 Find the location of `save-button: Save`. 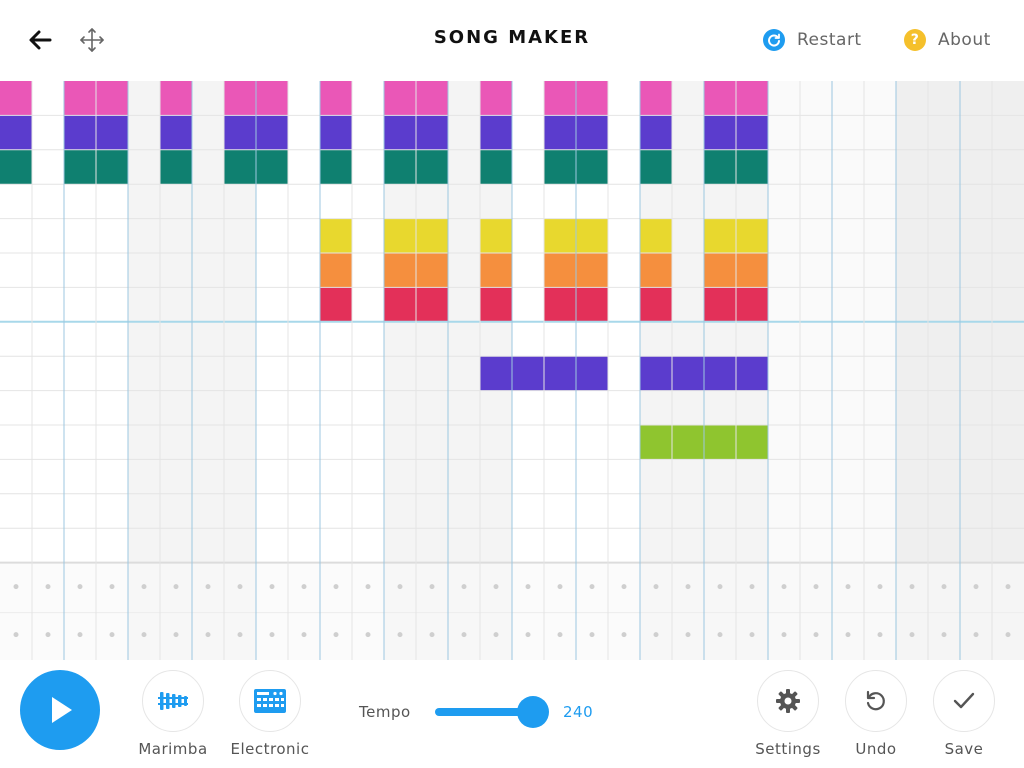

save-button: Save is located at coordinates (964, 714).